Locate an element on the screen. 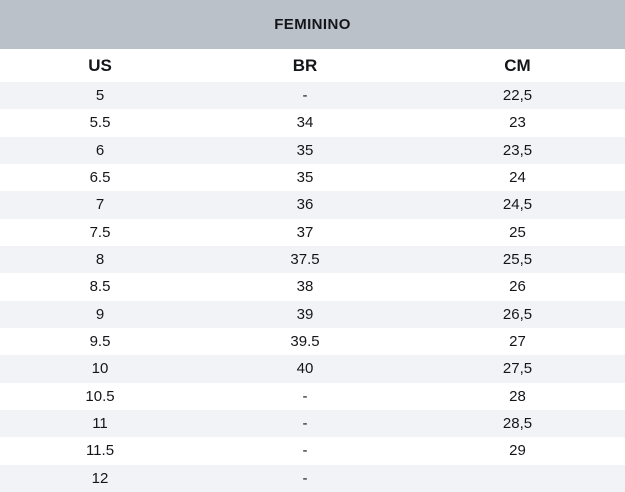  table-row: 7 36 24,5 is located at coordinates (312, 205).